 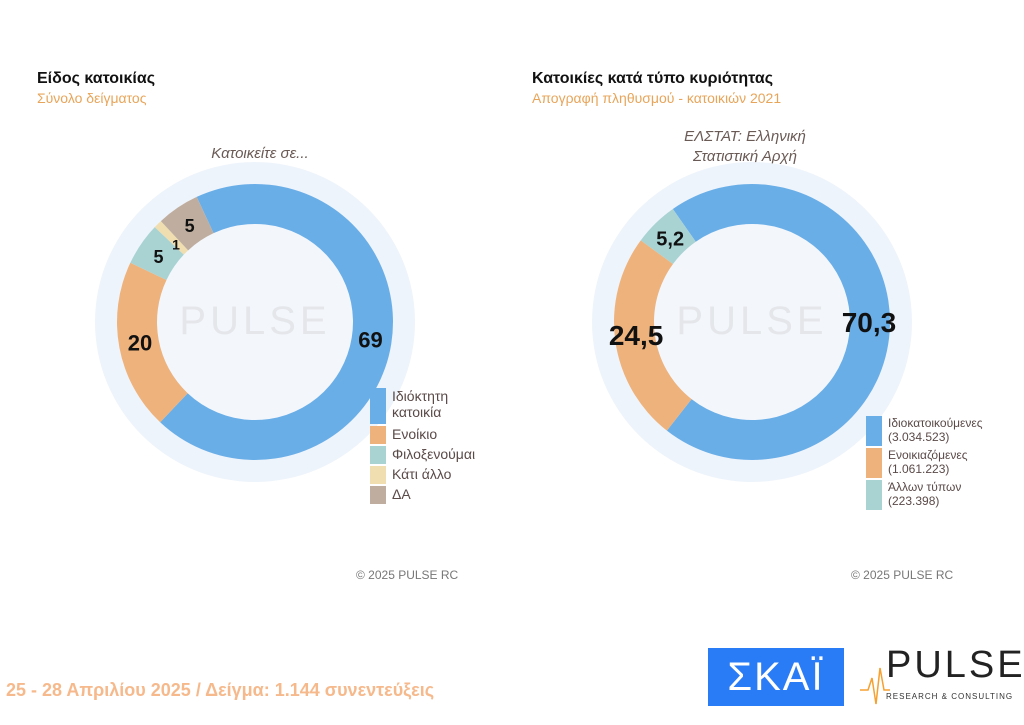 What do you see at coordinates (434, 454) in the screenshot?
I see `legend-label: Φιλοξενούμαι` at bounding box center [434, 454].